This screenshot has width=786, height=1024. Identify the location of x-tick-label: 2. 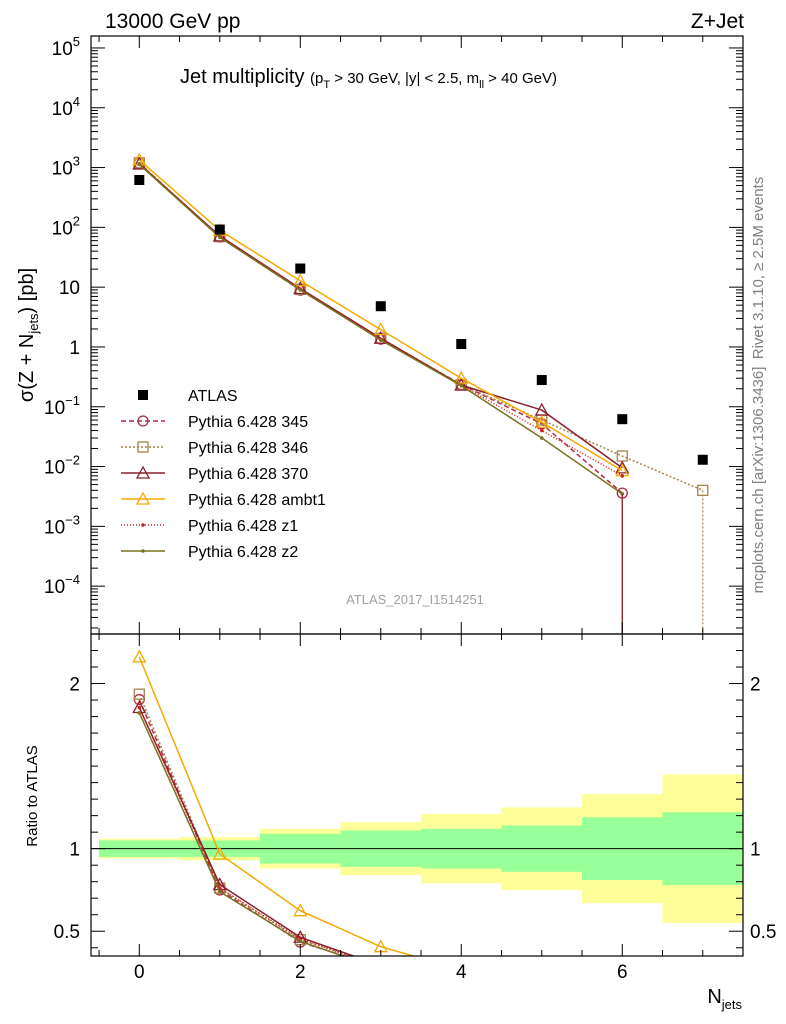
(300, 972).